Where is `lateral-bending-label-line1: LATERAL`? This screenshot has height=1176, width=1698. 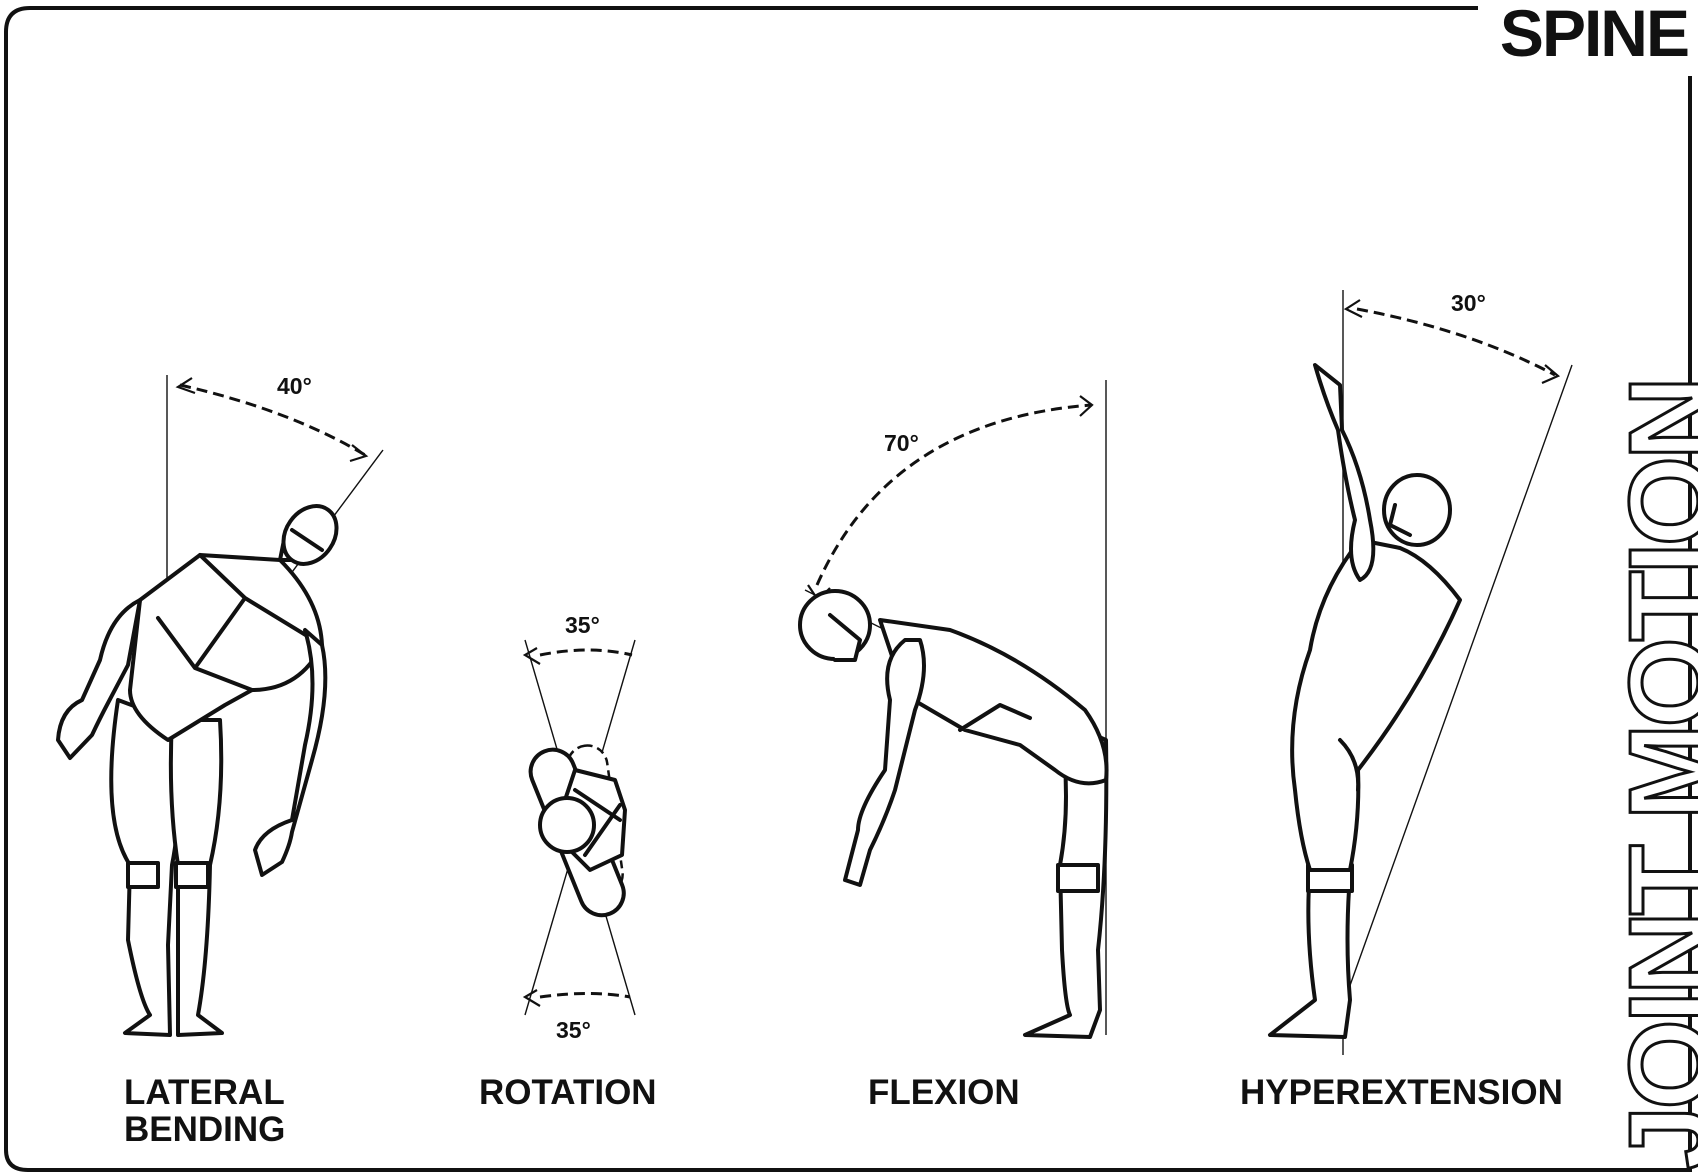
lateral-bending-label-line1: LATERAL is located at coordinates (204, 1092).